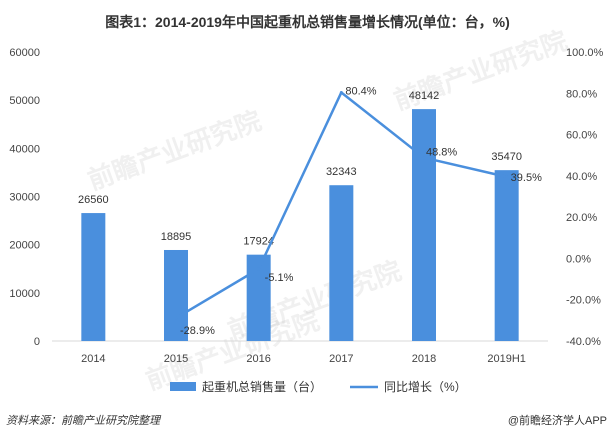 This screenshot has height=439, width=615. What do you see at coordinates (360, 91) in the screenshot?
I see `growth-data-label: 80.4%` at bounding box center [360, 91].